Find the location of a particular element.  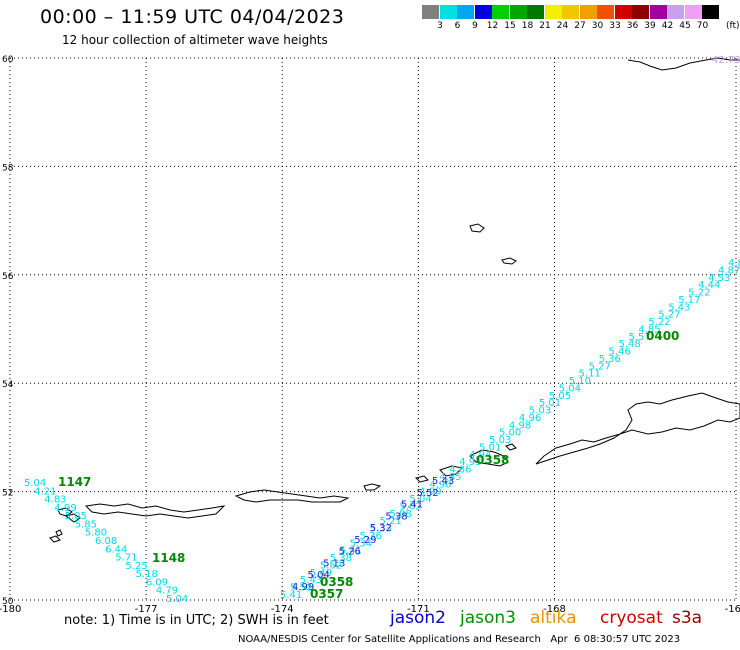

left-track-value: 5.71 is located at coordinates (126, 558).